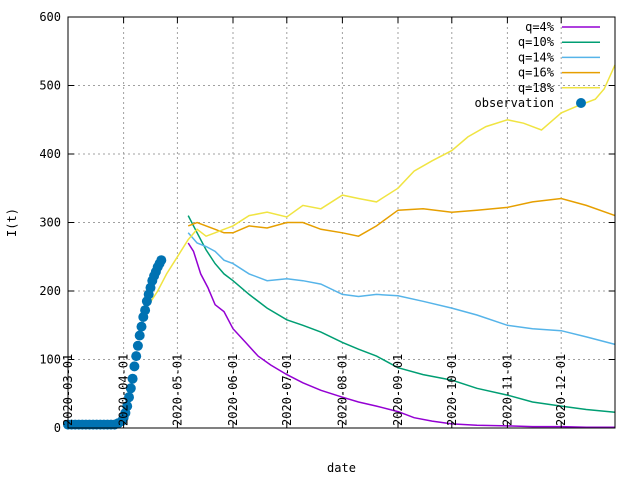 The image size is (640, 480). Describe the element at coordinates (507, 390) in the screenshot. I see `x-tick-label: 2020-11-01` at that location.